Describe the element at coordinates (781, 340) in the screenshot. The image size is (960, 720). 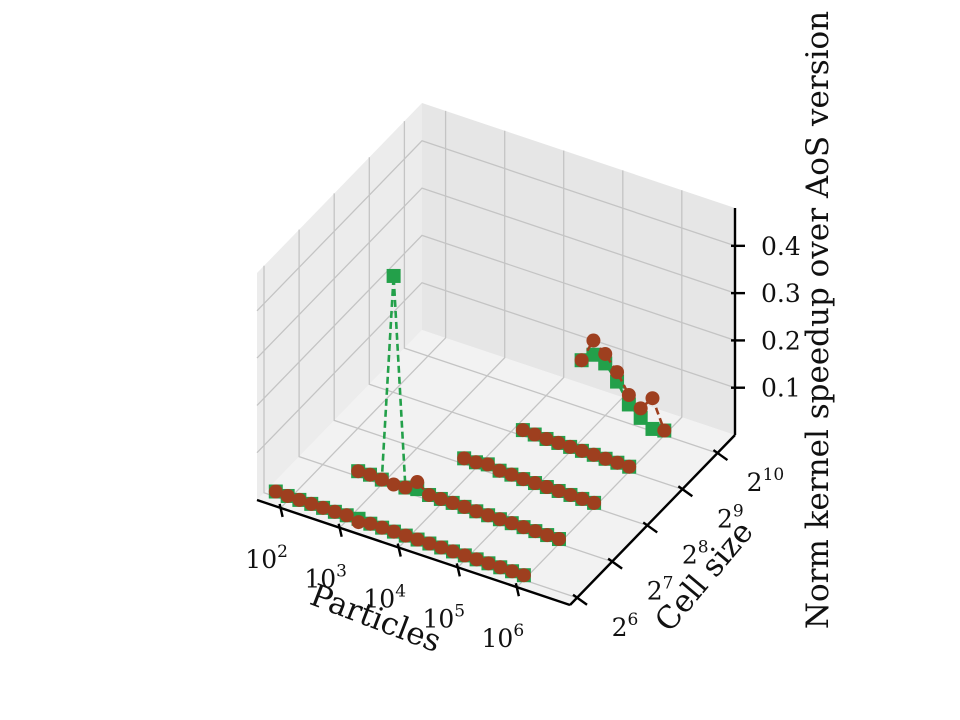
I see `z-tick-label-1: 0.2` at that location.